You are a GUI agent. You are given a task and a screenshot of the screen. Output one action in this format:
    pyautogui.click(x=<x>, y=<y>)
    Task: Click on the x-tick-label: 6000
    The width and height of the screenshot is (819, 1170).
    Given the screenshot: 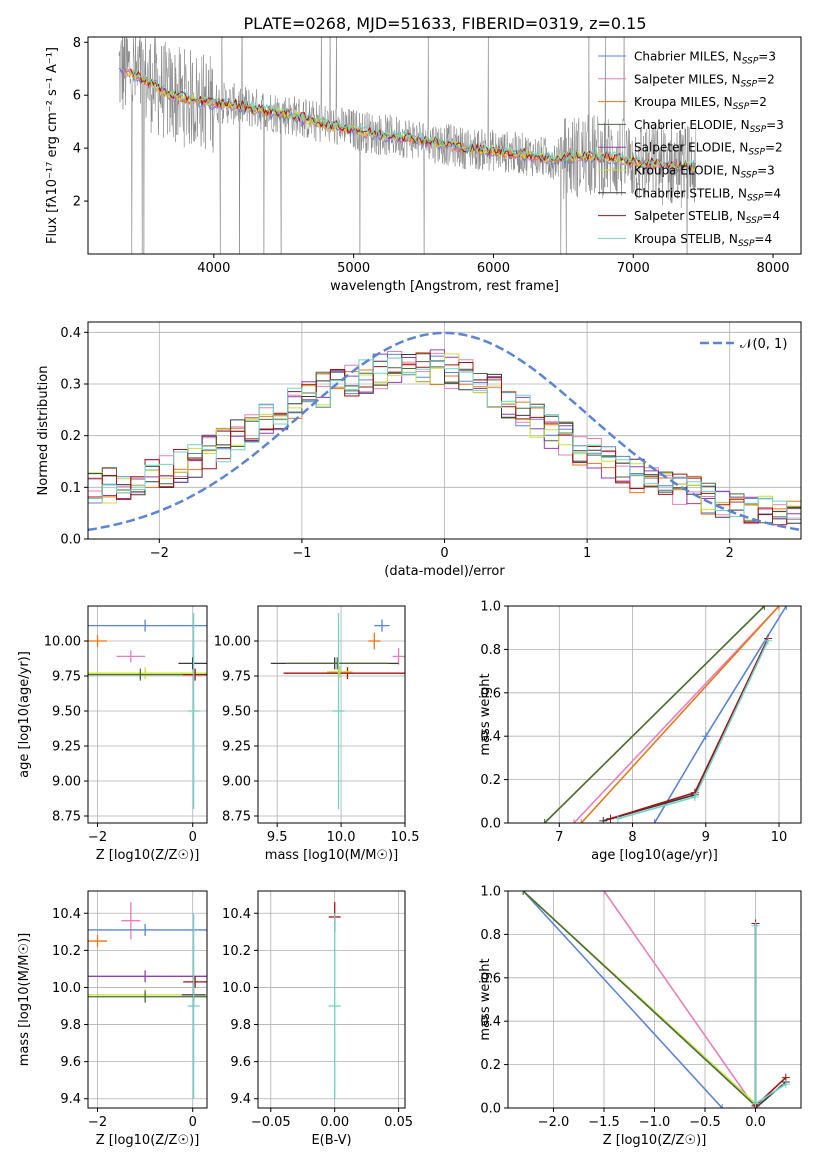 What is the action you would take?
    pyautogui.click(x=493, y=268)
    